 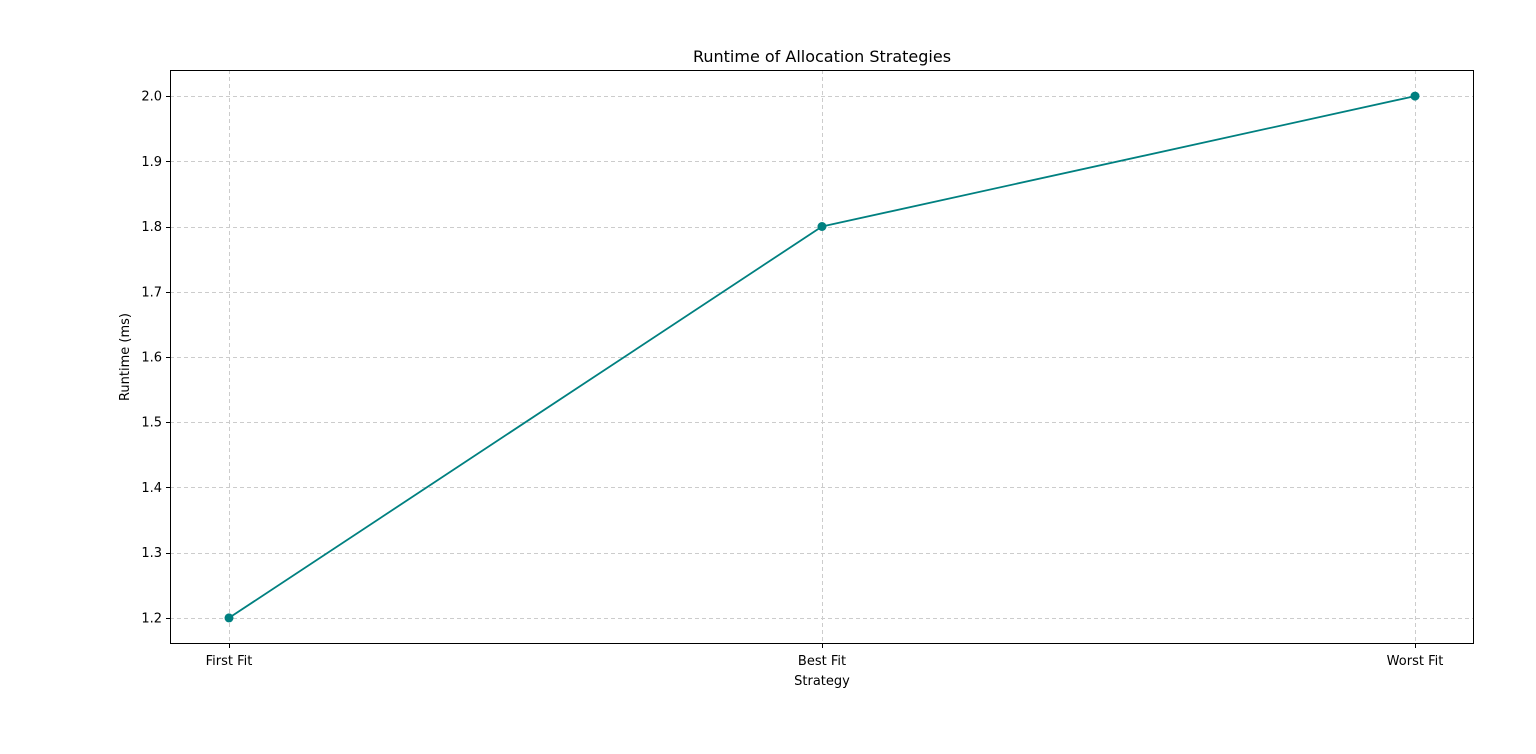 What do you see at coordinates (151, 97) in the screenshot?
I see `y-tick-label: 2.0` at bounding box center [151, 97].